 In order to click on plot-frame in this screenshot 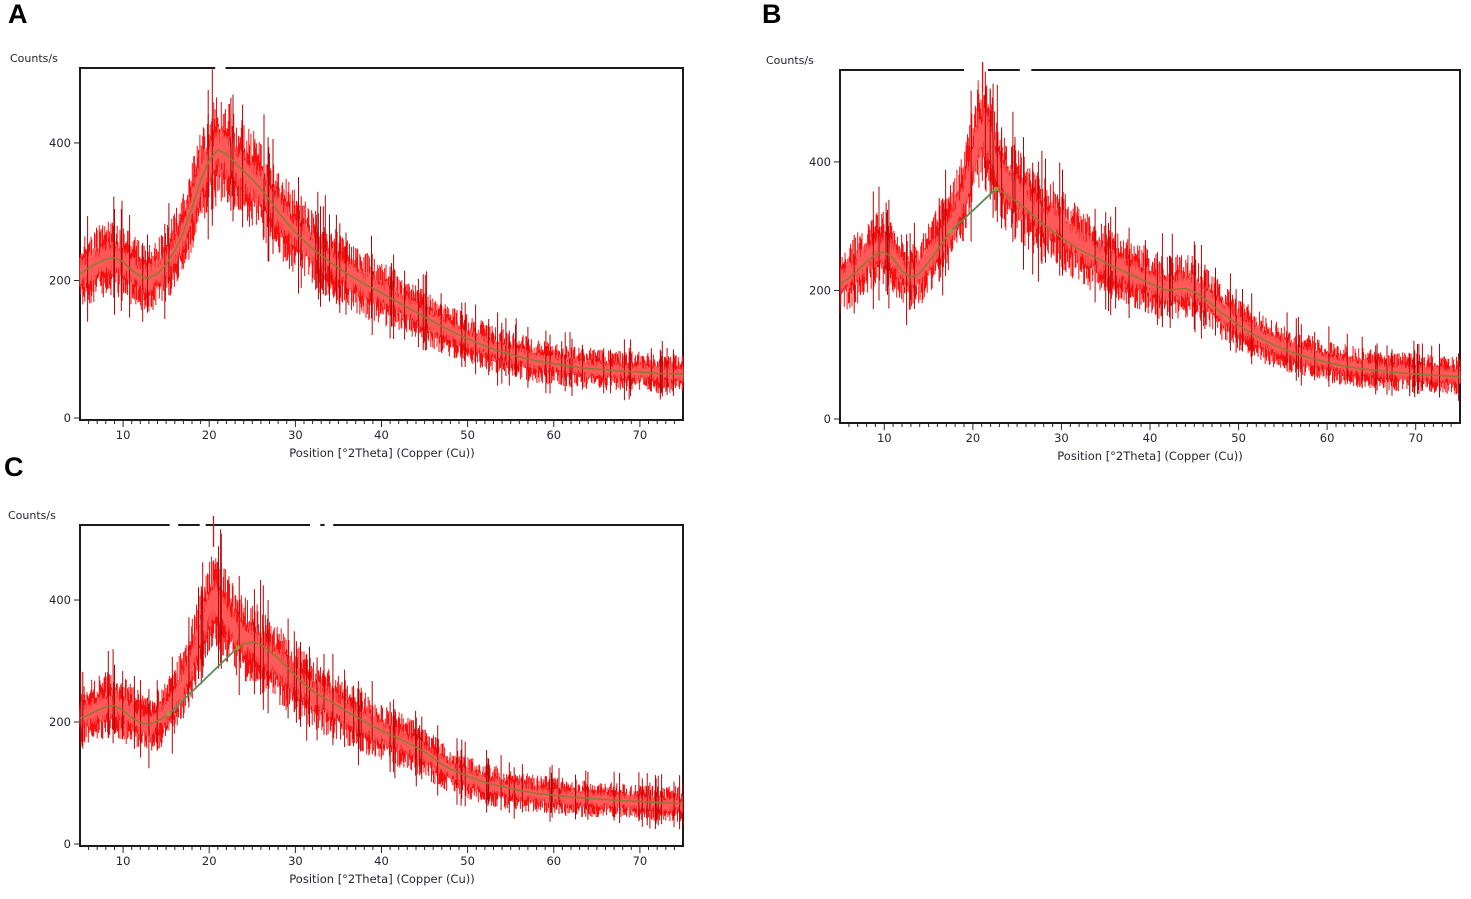, I will do `click(381, 685)`.